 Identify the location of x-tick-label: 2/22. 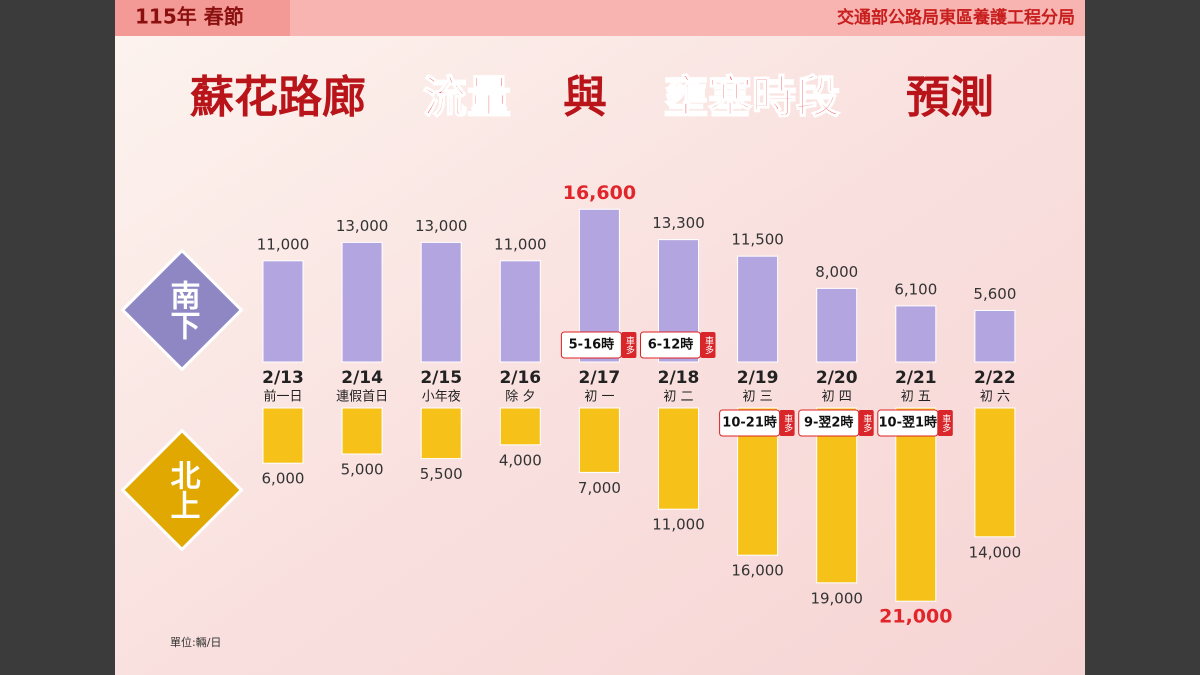
(995, 378).